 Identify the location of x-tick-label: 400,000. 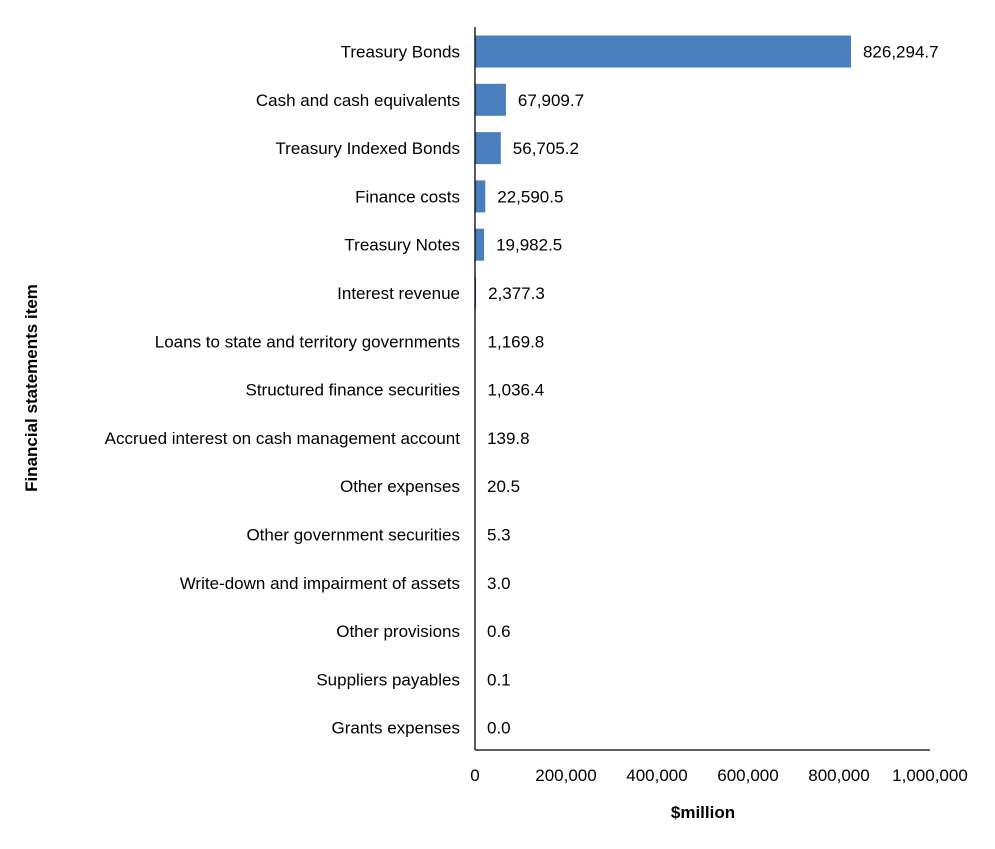
(656, 775).